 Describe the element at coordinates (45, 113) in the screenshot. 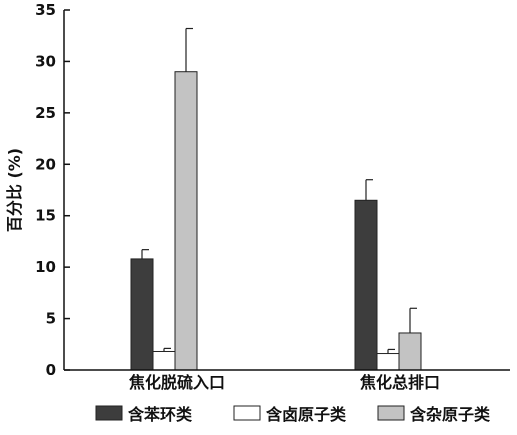

I see `y-tick-label: 25` at that location.